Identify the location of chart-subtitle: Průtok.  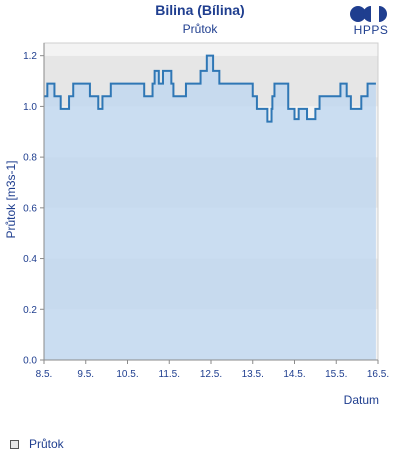
(200, 29).